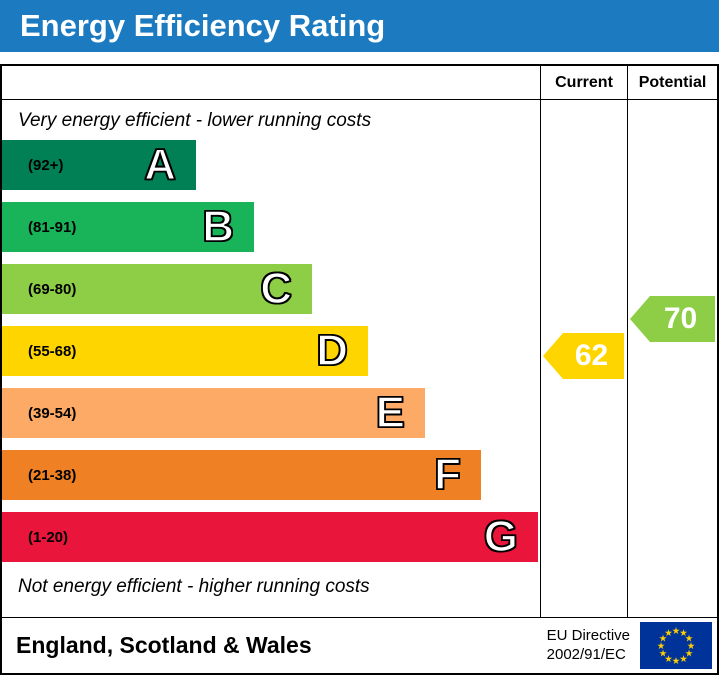  I want to click on potential-rating-pointer: 70, so click(672, 319).